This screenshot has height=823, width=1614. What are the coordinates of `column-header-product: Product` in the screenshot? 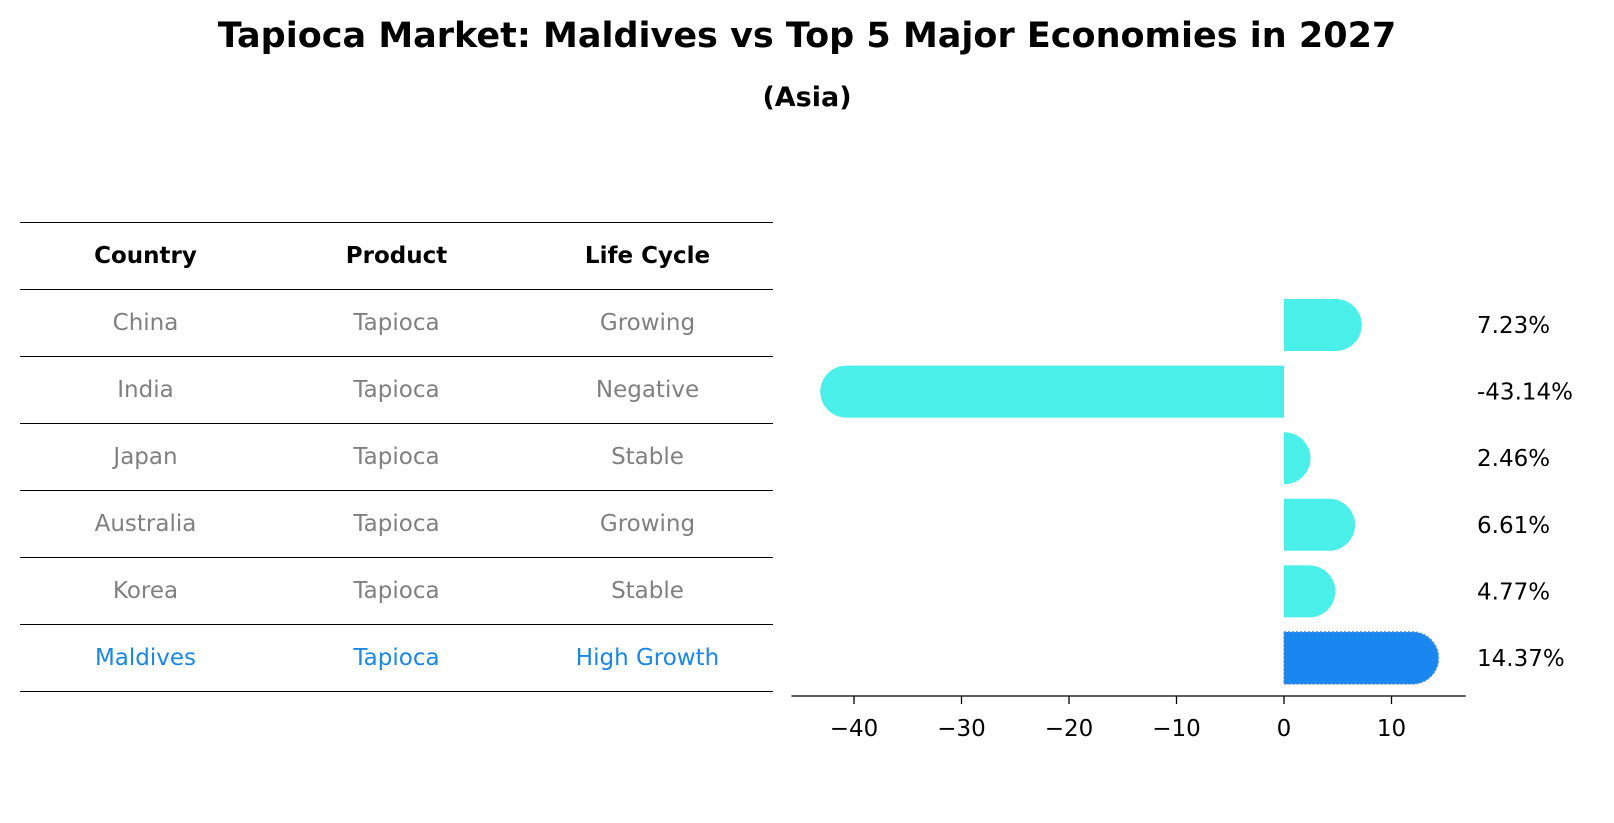 It's located at (396, 256).